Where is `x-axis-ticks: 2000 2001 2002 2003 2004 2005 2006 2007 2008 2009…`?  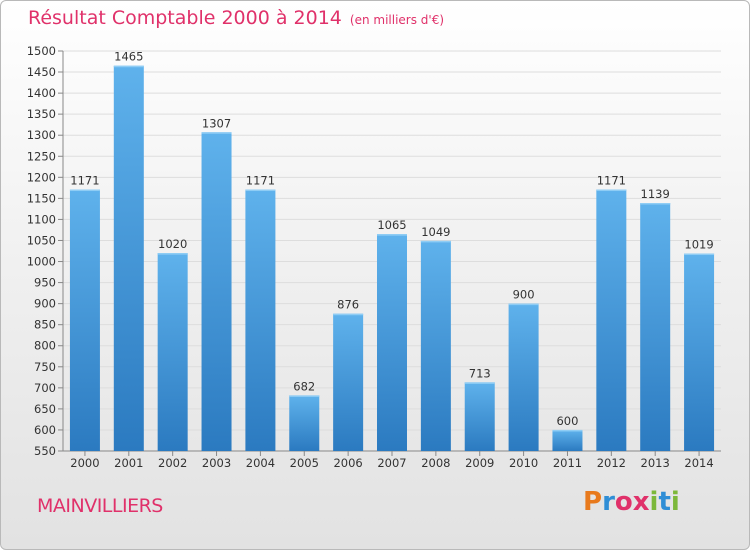
x-axis-ticks: 2000 2001 2002 2003 2004 2005 2006 2007 2008 2009… is located at coordinates (392, 460).